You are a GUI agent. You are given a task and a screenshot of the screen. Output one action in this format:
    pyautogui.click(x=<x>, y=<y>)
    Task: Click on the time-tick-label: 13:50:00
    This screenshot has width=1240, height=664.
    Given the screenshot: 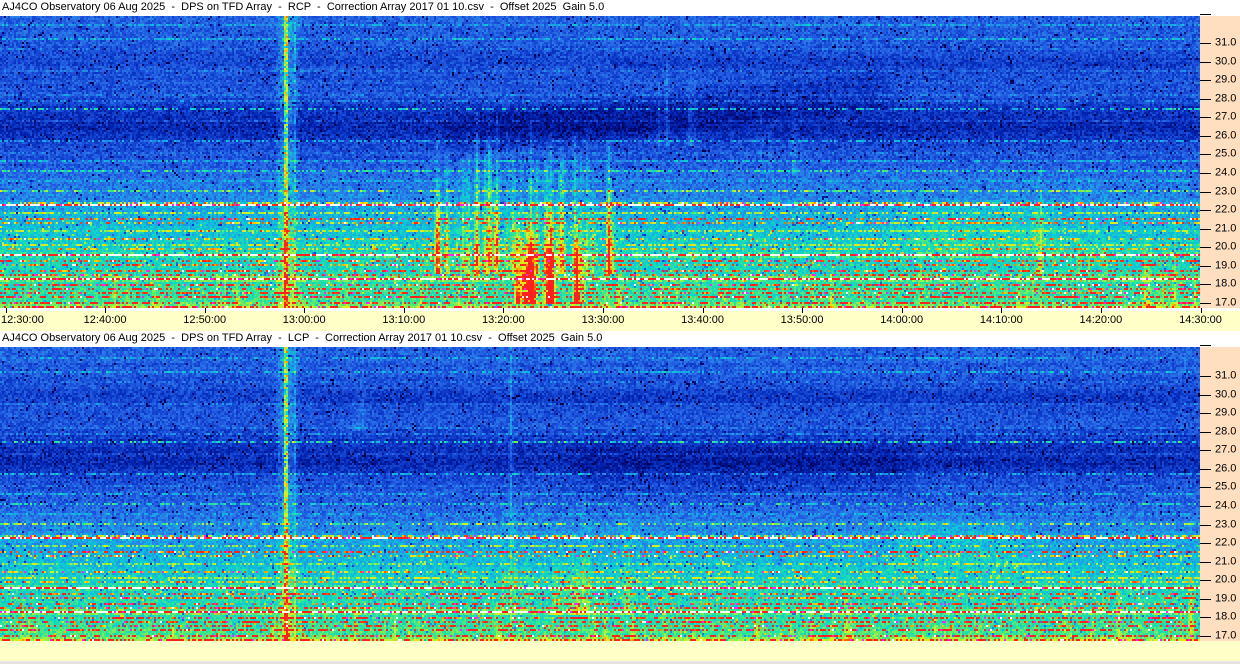 What is the action you would take?
    pyautogui.click(x=802, y=320)
    